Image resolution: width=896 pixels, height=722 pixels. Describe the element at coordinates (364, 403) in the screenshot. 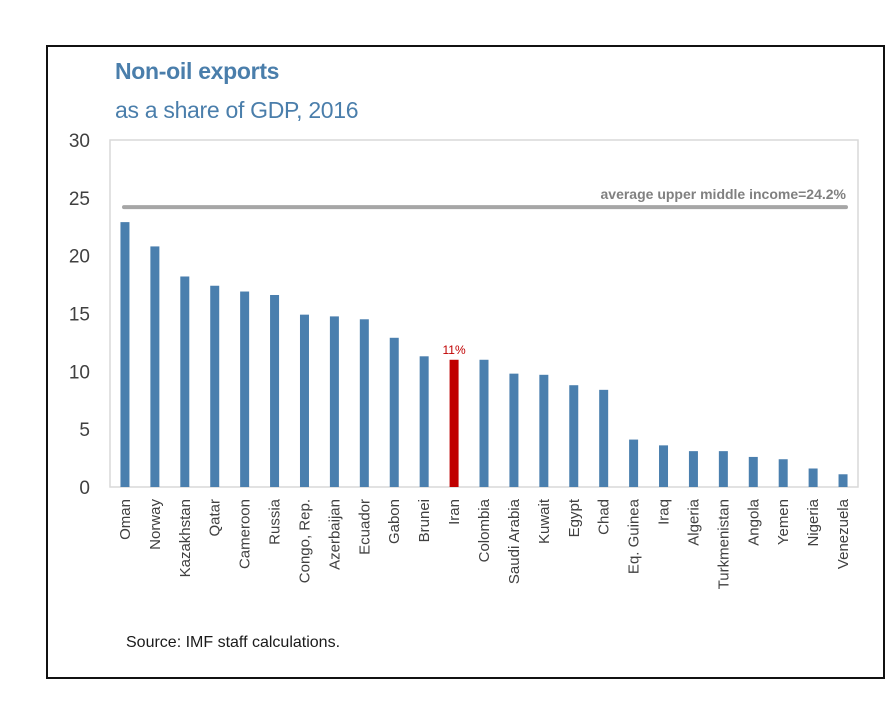

I see `bar-ecuador` at that location.